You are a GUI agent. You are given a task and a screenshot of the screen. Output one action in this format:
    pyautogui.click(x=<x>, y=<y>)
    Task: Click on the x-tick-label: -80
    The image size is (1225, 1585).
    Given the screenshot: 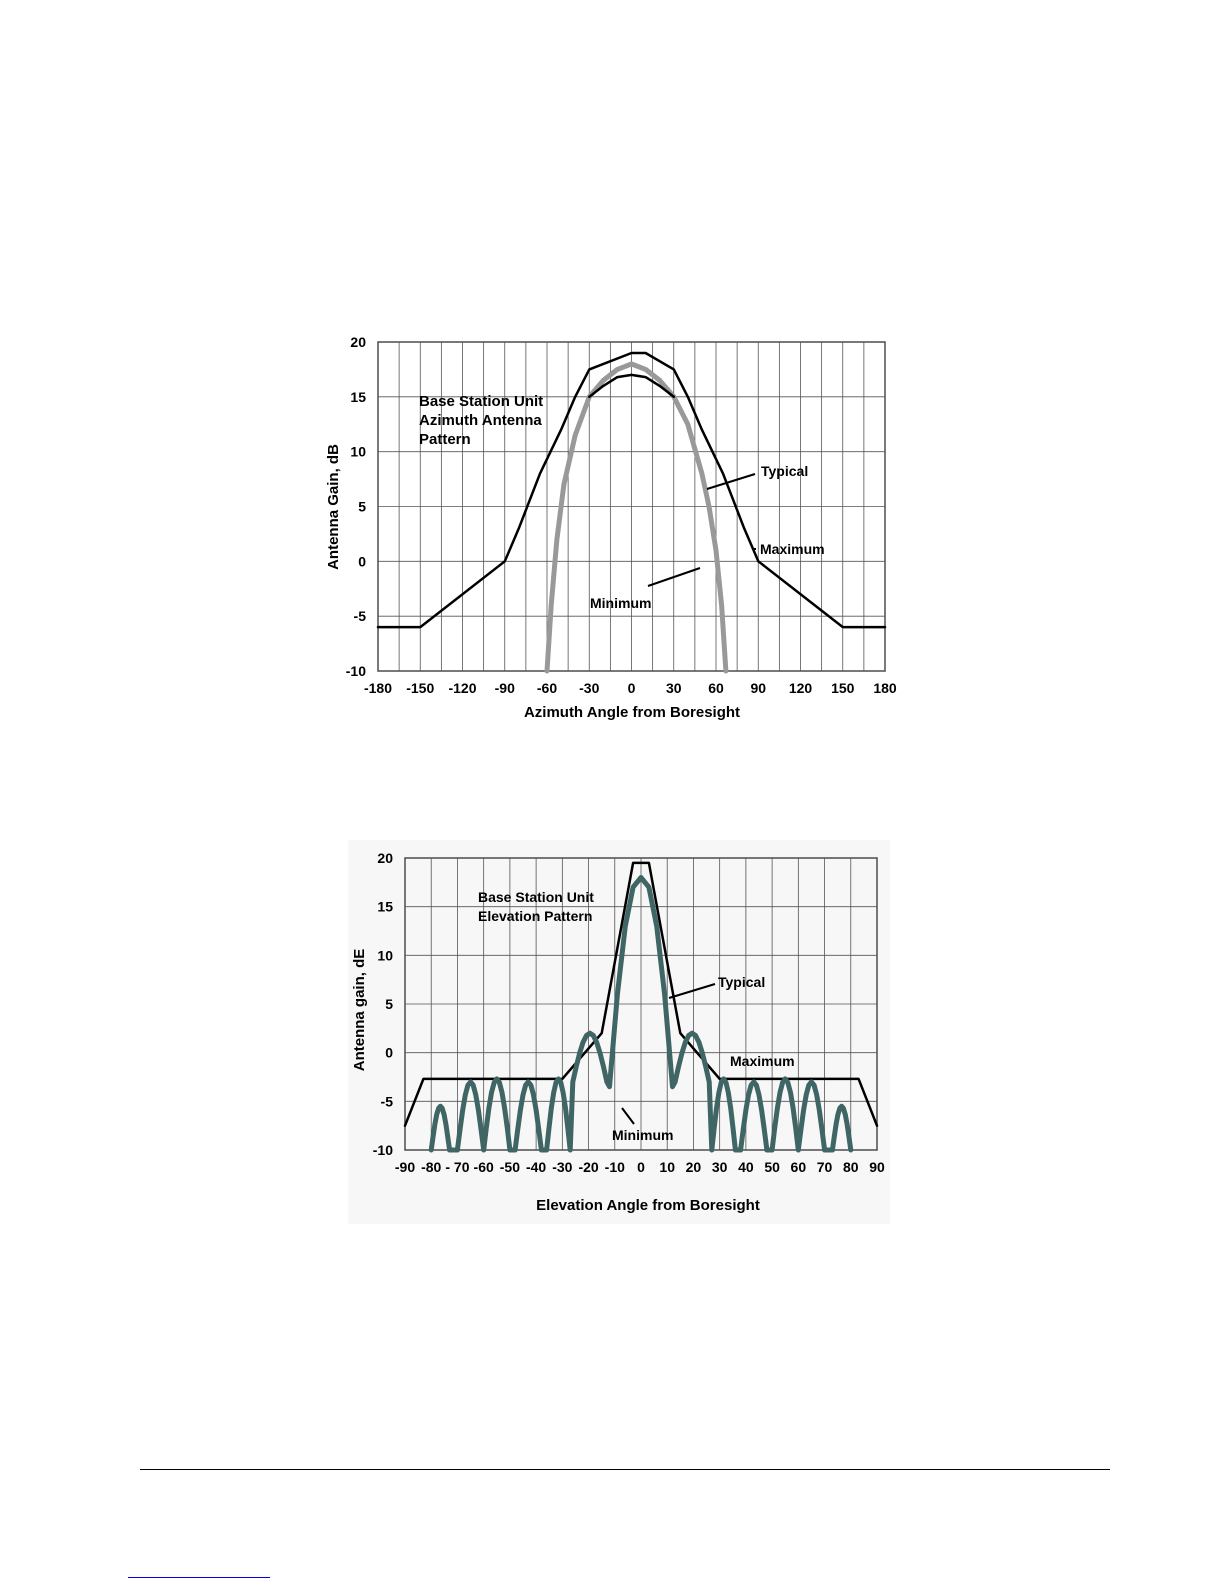 What is the action you would take?
    pyautogui.click(x=431, y=1167)
    